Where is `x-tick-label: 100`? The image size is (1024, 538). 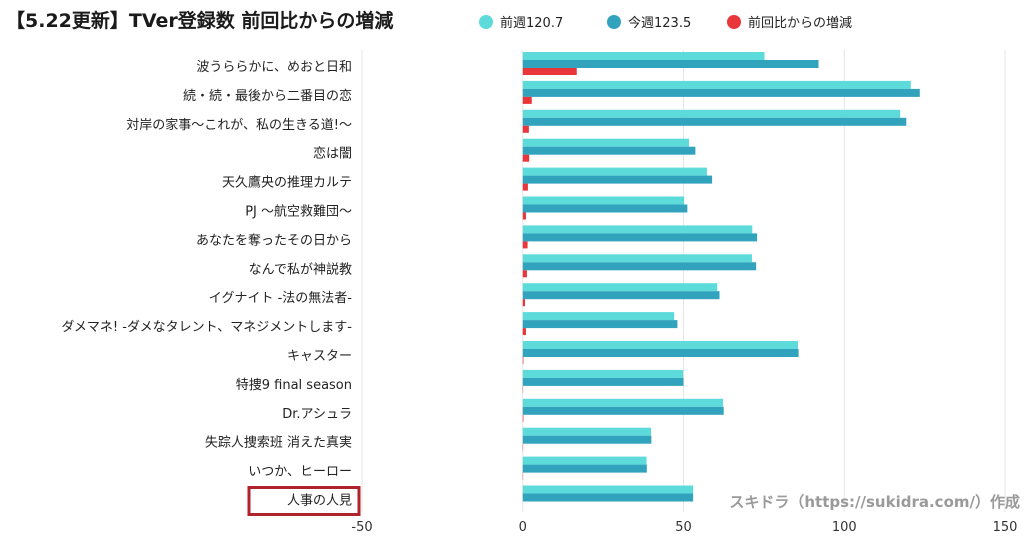 x-tick-label: 100 is located at coordinates (844, 527).